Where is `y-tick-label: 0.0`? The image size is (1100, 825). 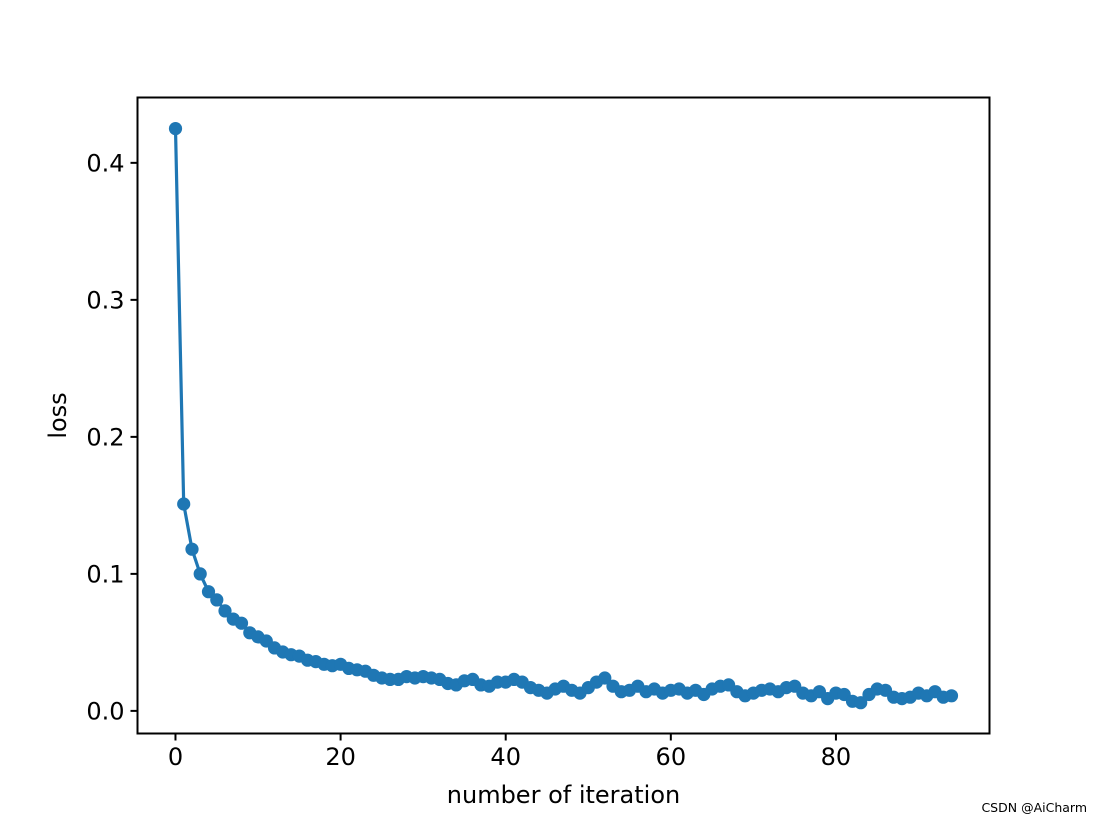
y-tick-label: 0.0 is located at coordinates (105, 711).